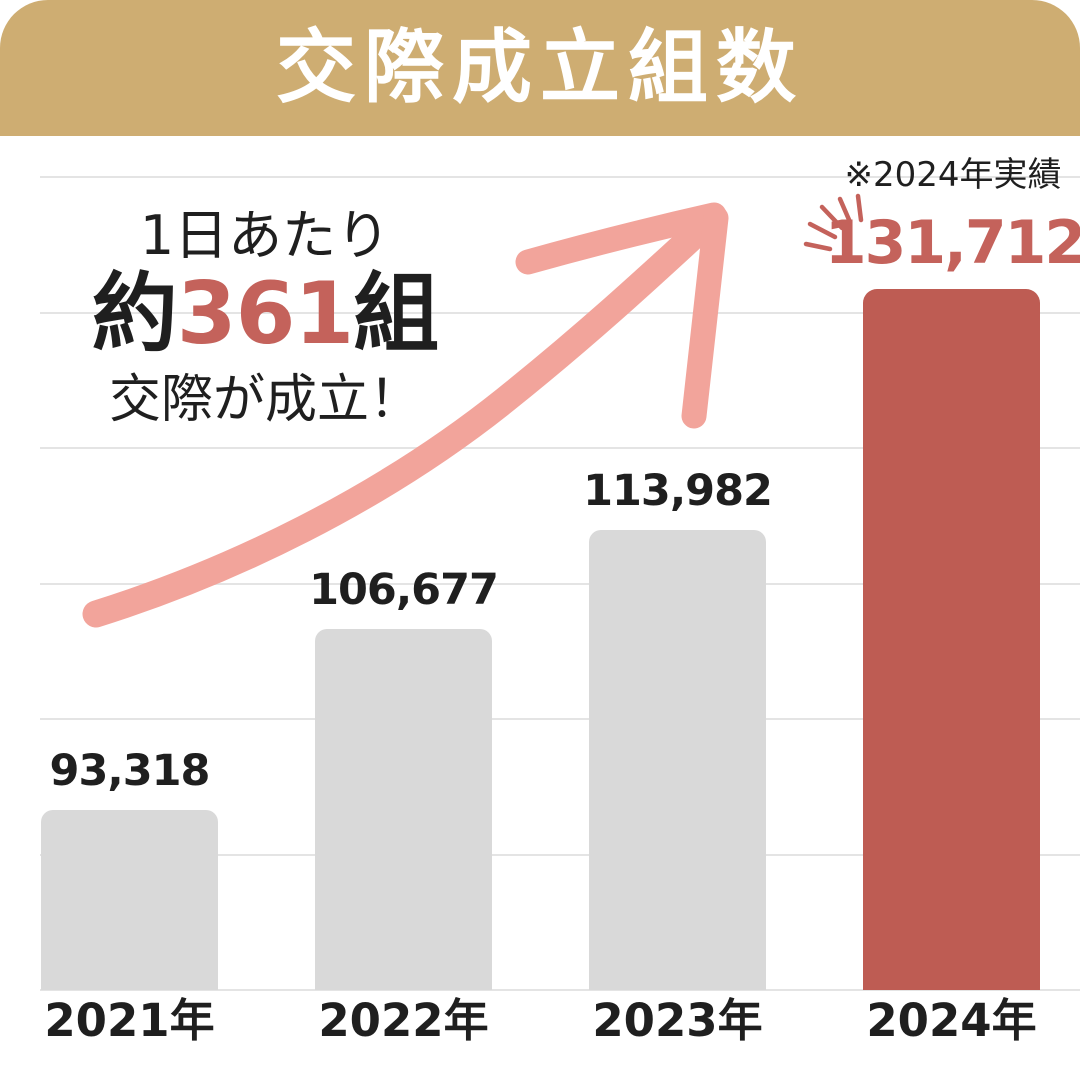  Describe the element at coordinates (404, 589) in the screenshot. I see `bar-value-label: 106,677` at that location.